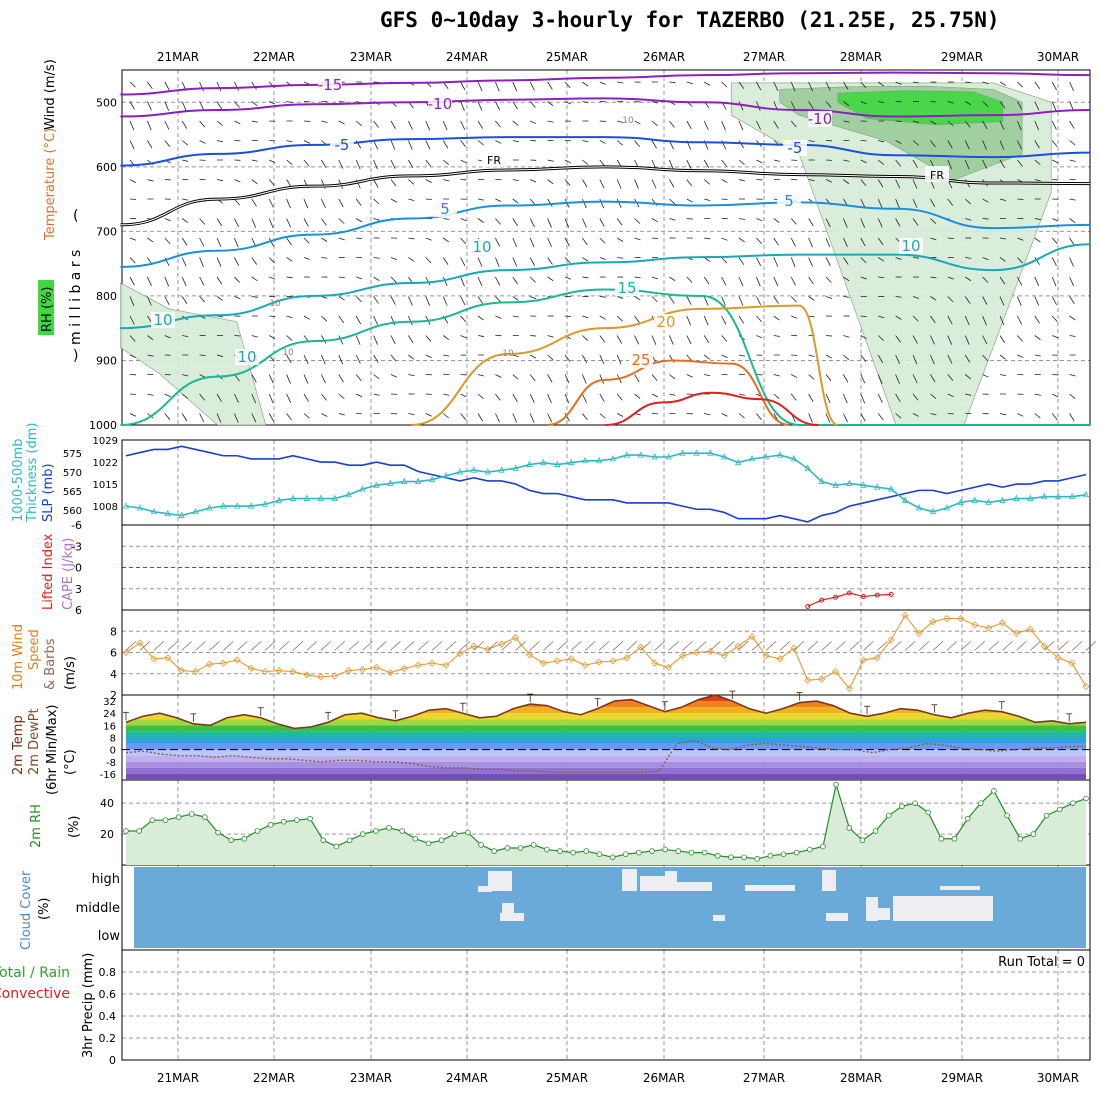  Describe the element at coordinates (34, 741) in the screenshot. I see `ylabel-temp-2: 2m DewPt` at that location.